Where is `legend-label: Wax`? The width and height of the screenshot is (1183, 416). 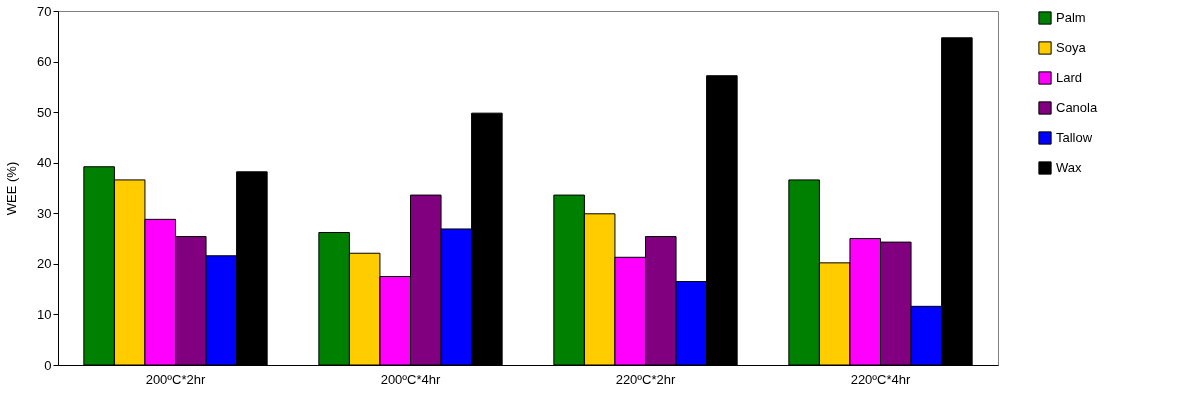
legend-label: Wax is located at coordinates (1069, 167).